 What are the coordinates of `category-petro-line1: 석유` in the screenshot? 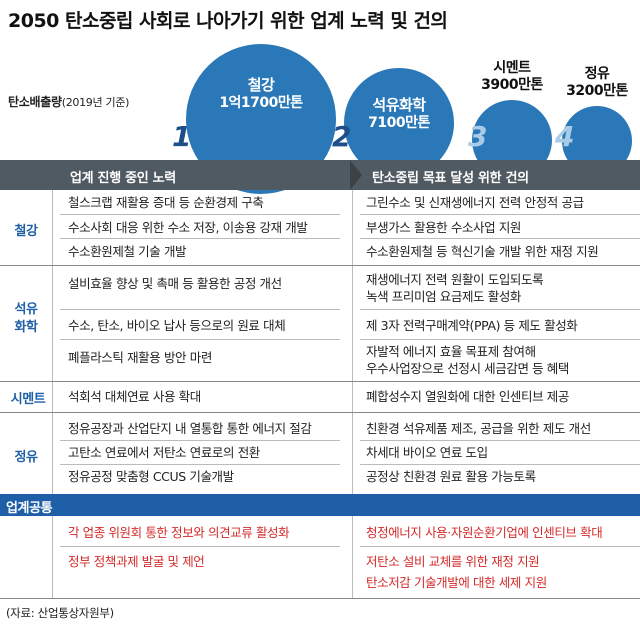 It's located at (26, 309).